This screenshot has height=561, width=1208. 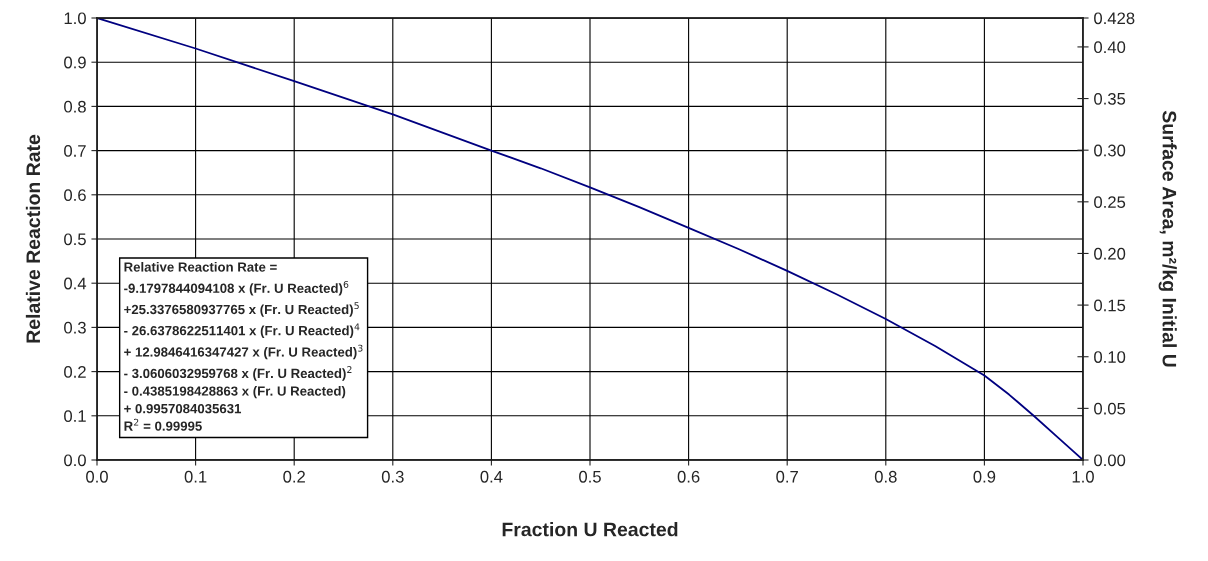 I want to click on x-tick-label: 0.3, so click(x=392, y=476).